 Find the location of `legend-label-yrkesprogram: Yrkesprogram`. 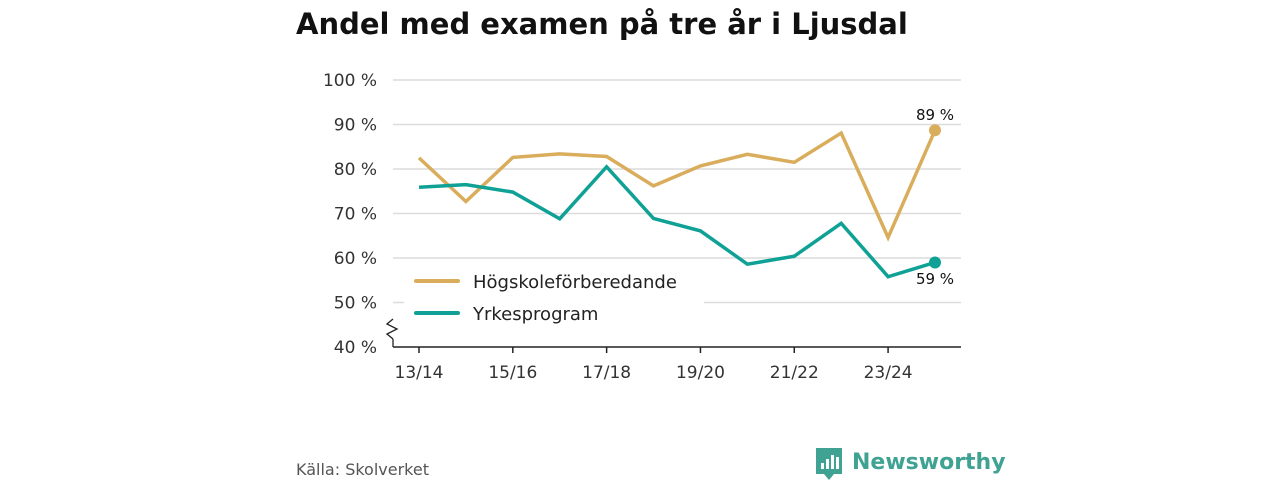

legend-label-yrkesprogram: Yrkesprogram is located at coordinates (535, 314).